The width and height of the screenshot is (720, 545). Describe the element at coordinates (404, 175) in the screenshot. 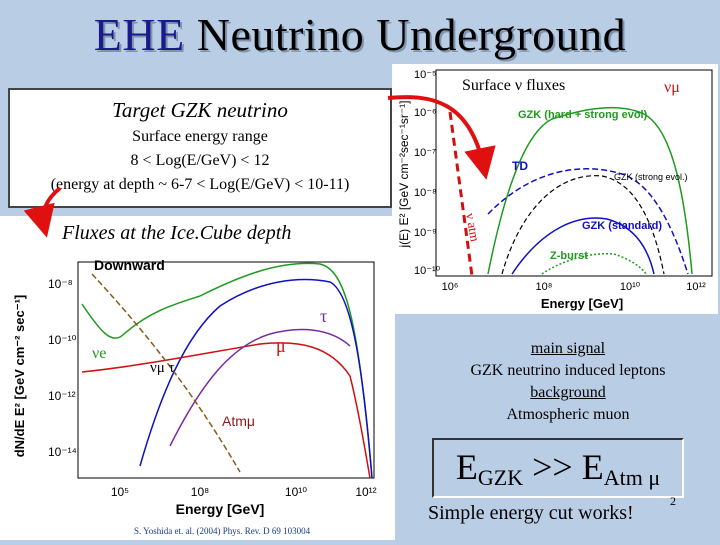

I see `surface-ylabel: j(E) E² [GeV cm⁻²sec⁻¹sr⁻¹]` at that location.